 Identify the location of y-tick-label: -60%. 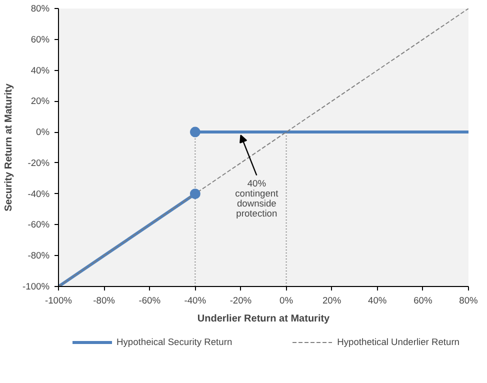
(39, 225).